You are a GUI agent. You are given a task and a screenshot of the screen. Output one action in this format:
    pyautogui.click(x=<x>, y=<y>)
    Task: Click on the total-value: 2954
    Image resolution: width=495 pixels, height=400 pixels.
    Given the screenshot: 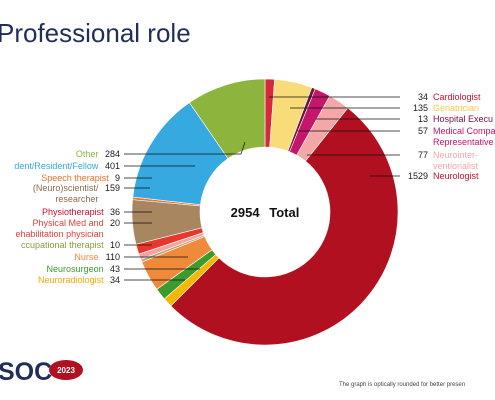 What is the action you would take?
    pyautogui.click(x=246, y=212)
    